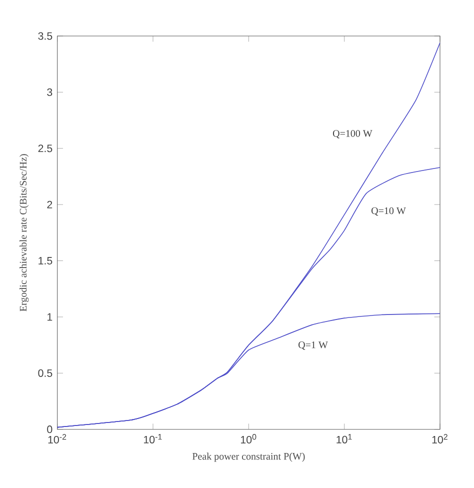  Describe the element at coordinates (45, 373) in the screenshot. I see `y-tick-label: 0.5` at that location.